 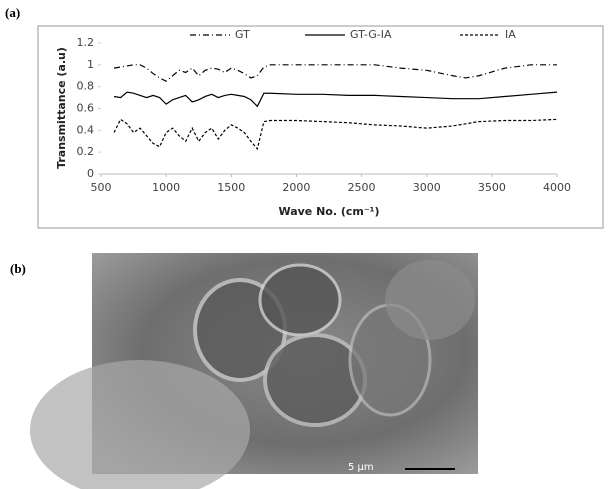 I want to click on y-tick-label: 1, so click(x=90, y=64).